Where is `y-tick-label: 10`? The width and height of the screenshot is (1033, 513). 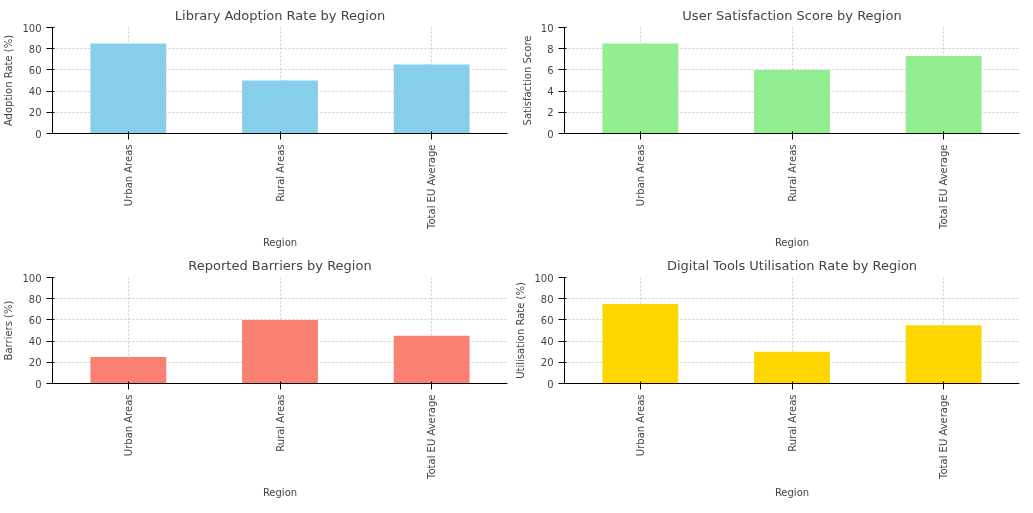 y-tick-label: 10 is located at coordinates (547, 28).